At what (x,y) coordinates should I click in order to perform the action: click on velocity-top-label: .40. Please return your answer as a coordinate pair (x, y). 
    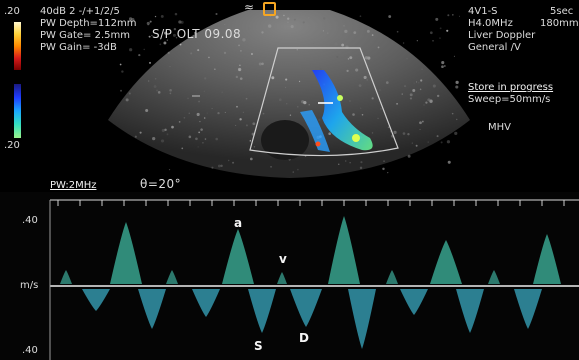
    Looking at the image, I should click on (30, 220).